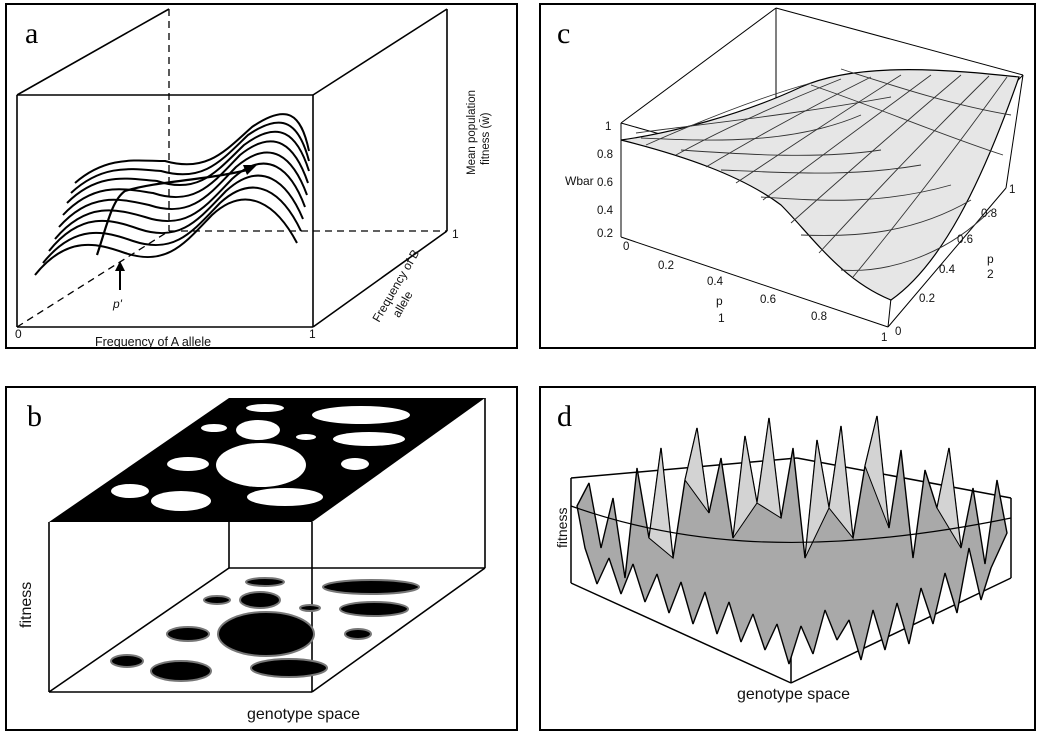  What do you see at coordinates (990, 259) in the screenshot?
I see `panel-c-y-label: p` at bounding box center [990, 259].